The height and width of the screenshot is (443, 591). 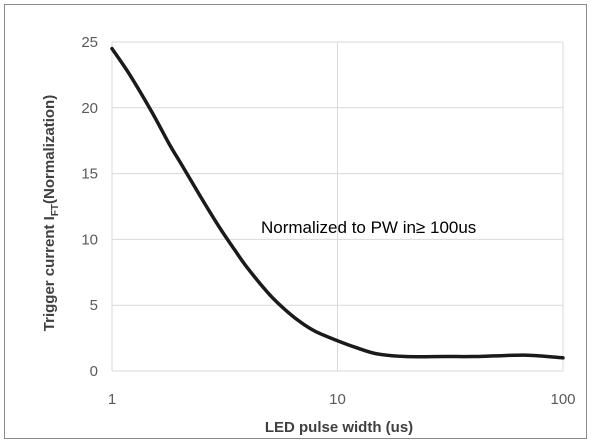 What do you see at coordinates (89, 239) in the screenshot?
I see `y-tick-label: 10` at bounding box center [89, 239].